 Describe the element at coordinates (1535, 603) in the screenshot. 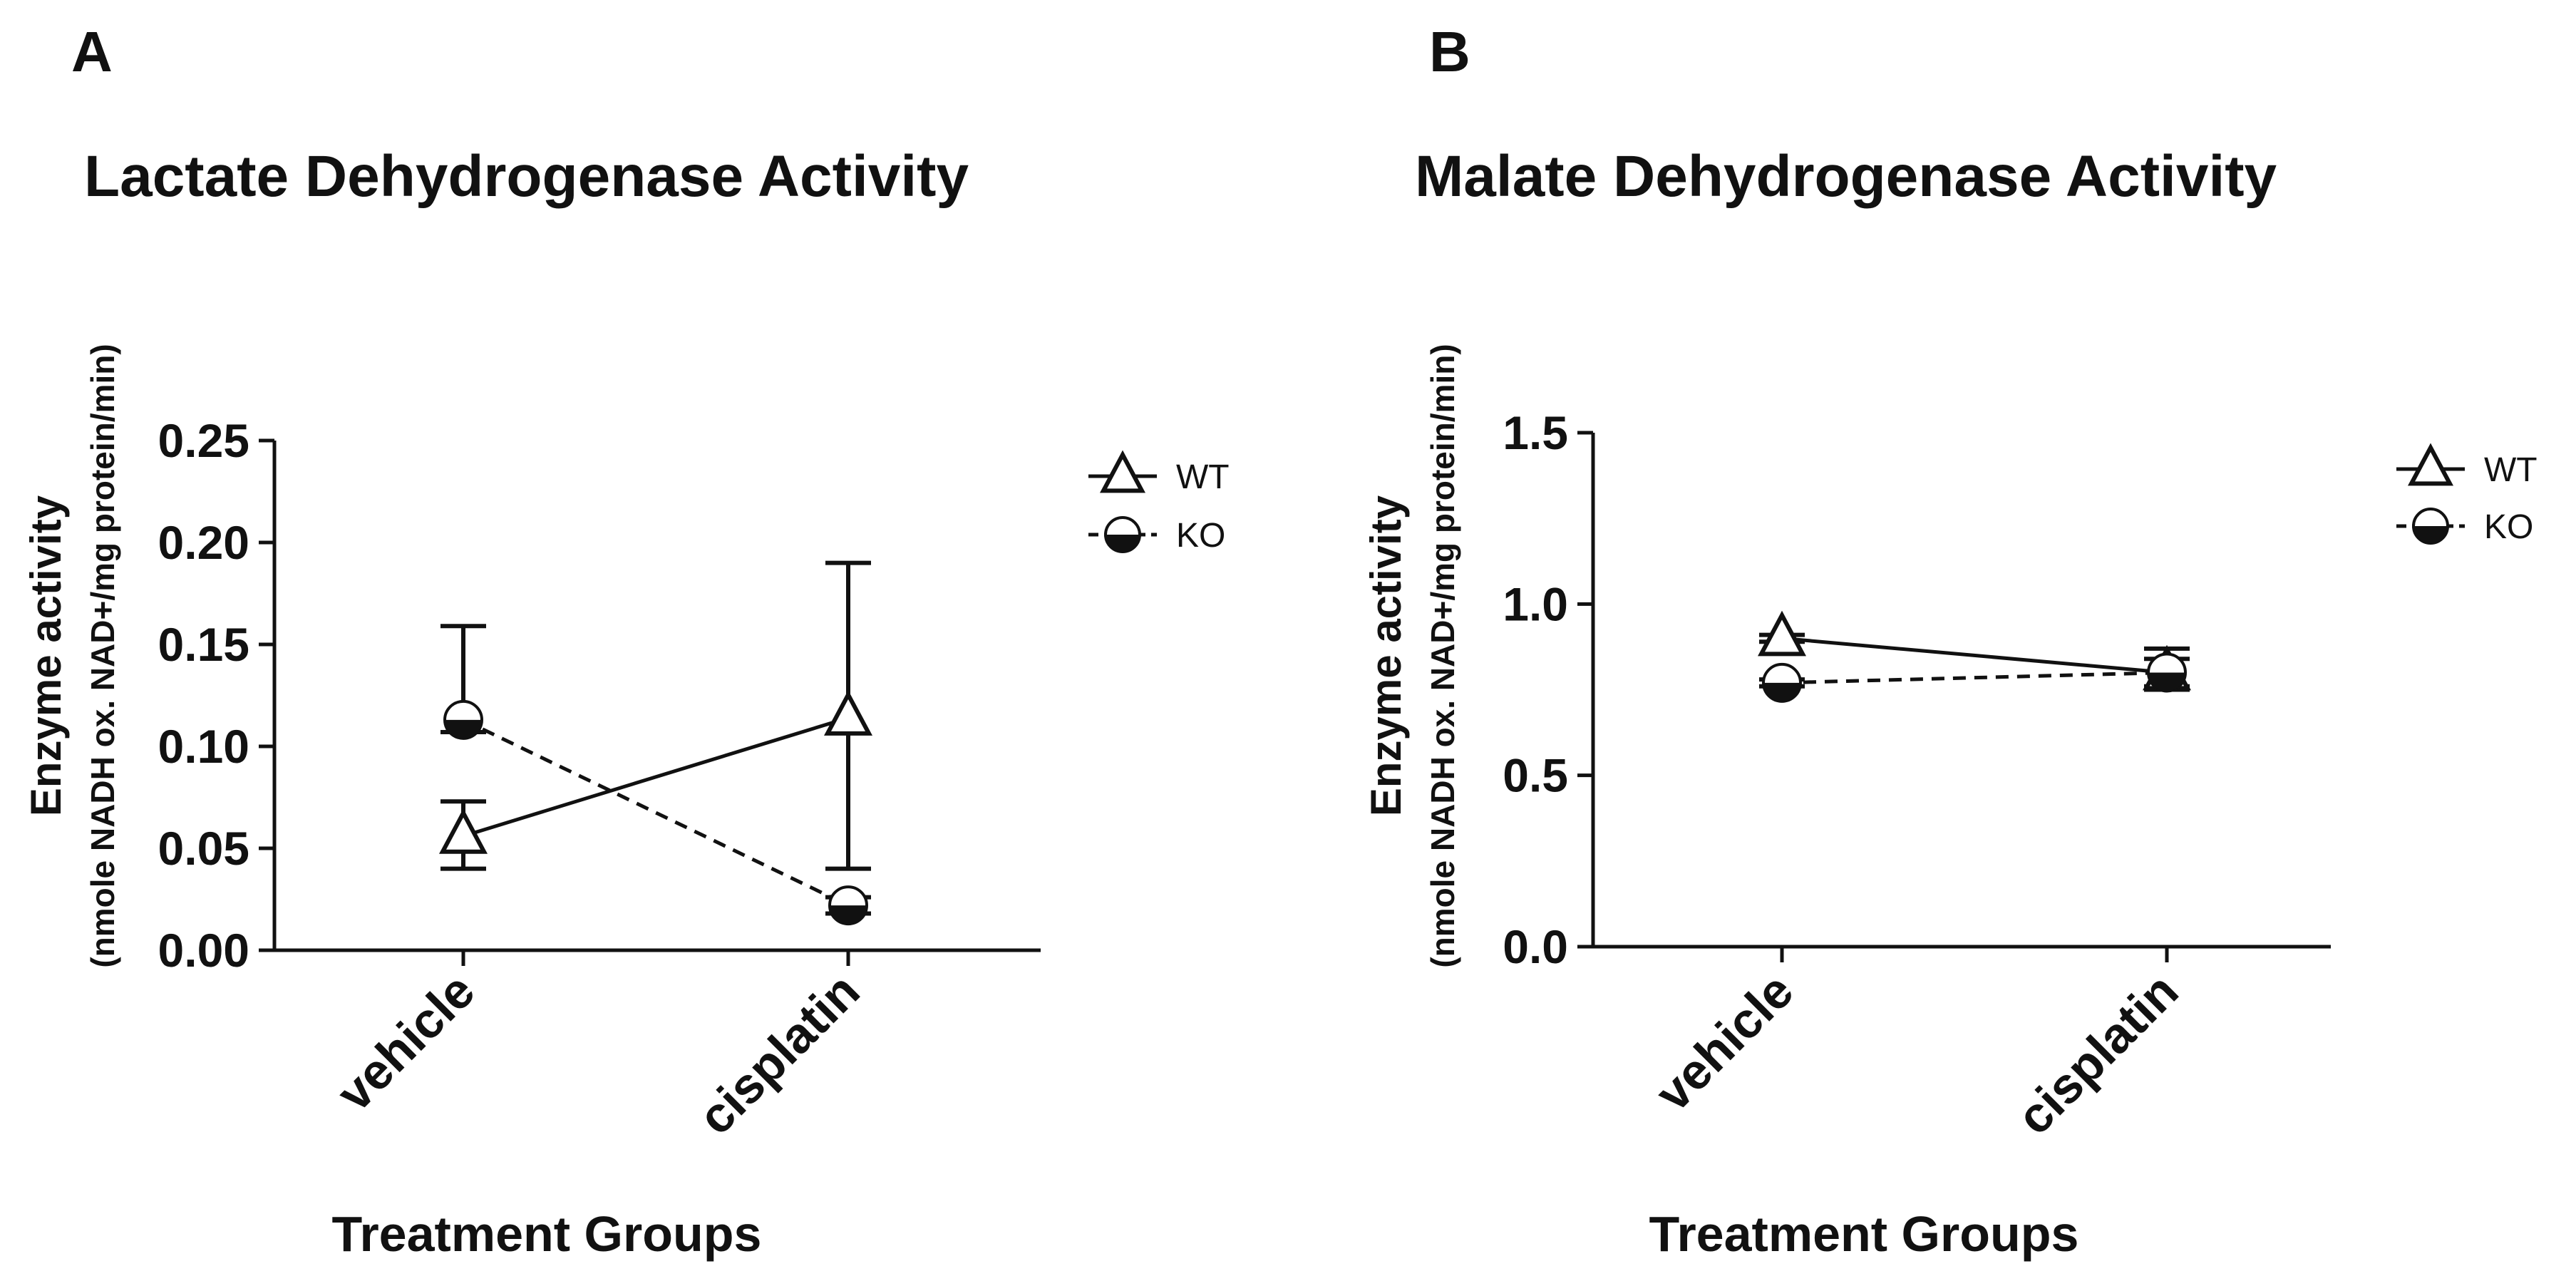

I see `panel-b-y-tick-label: 1.0` at that location.